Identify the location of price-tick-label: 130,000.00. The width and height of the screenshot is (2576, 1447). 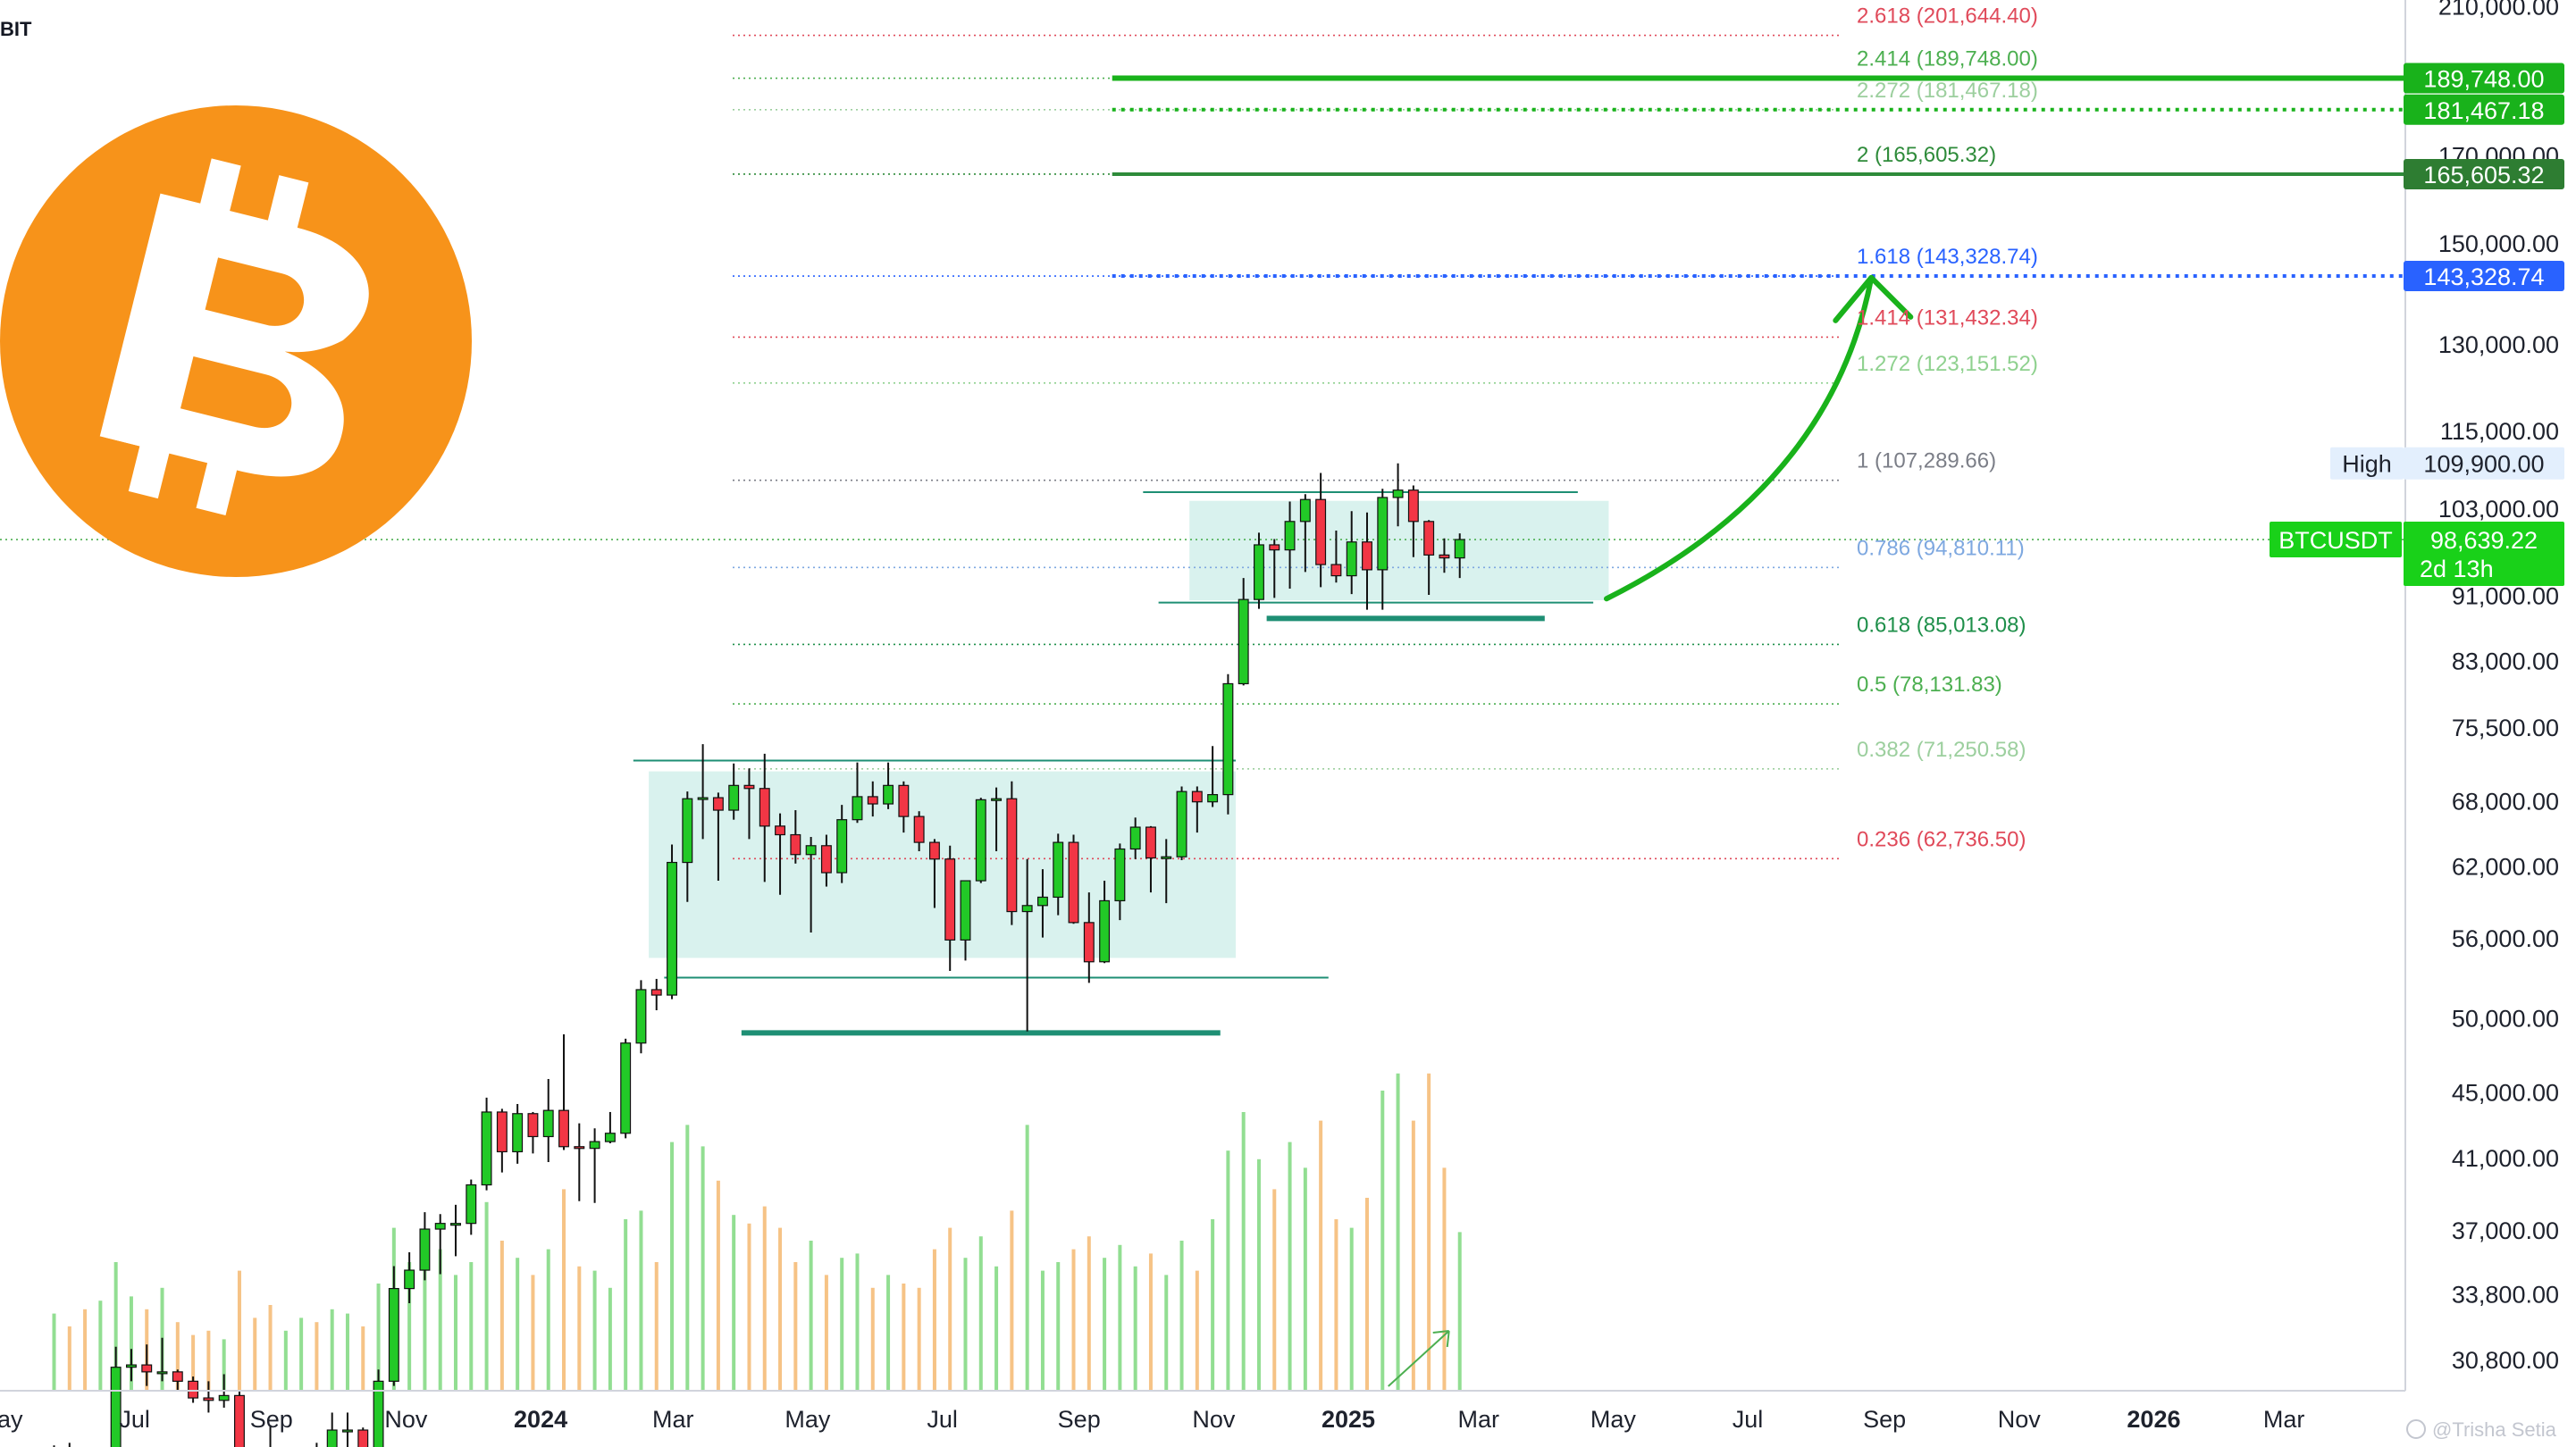
(2498, 344).